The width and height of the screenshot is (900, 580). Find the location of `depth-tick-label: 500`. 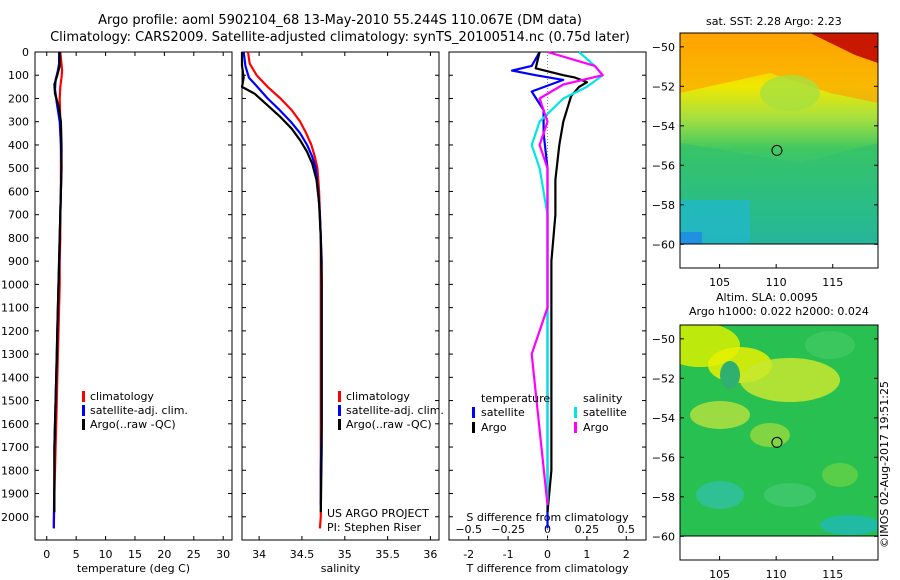

depth-tick-label: 500 is located at coordinates (18, 168).